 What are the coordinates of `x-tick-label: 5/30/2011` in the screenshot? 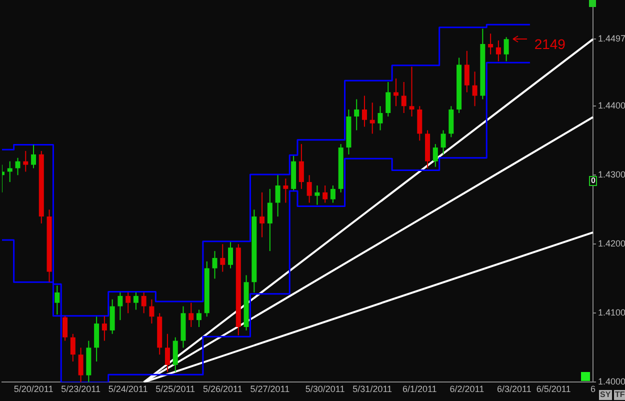 It's located at (325, 389).